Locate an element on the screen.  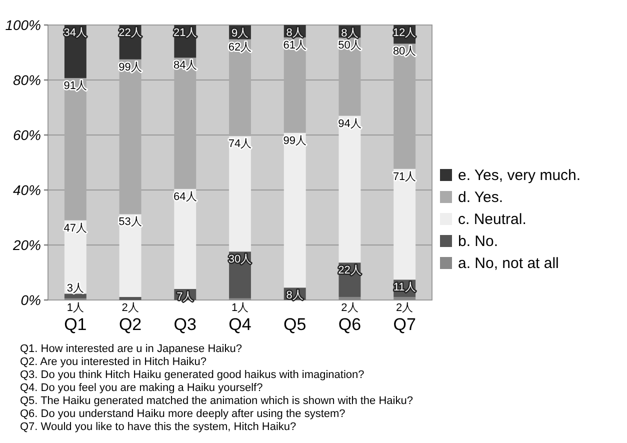
y-tick-label: 80% is located at coordinates (26, 80).